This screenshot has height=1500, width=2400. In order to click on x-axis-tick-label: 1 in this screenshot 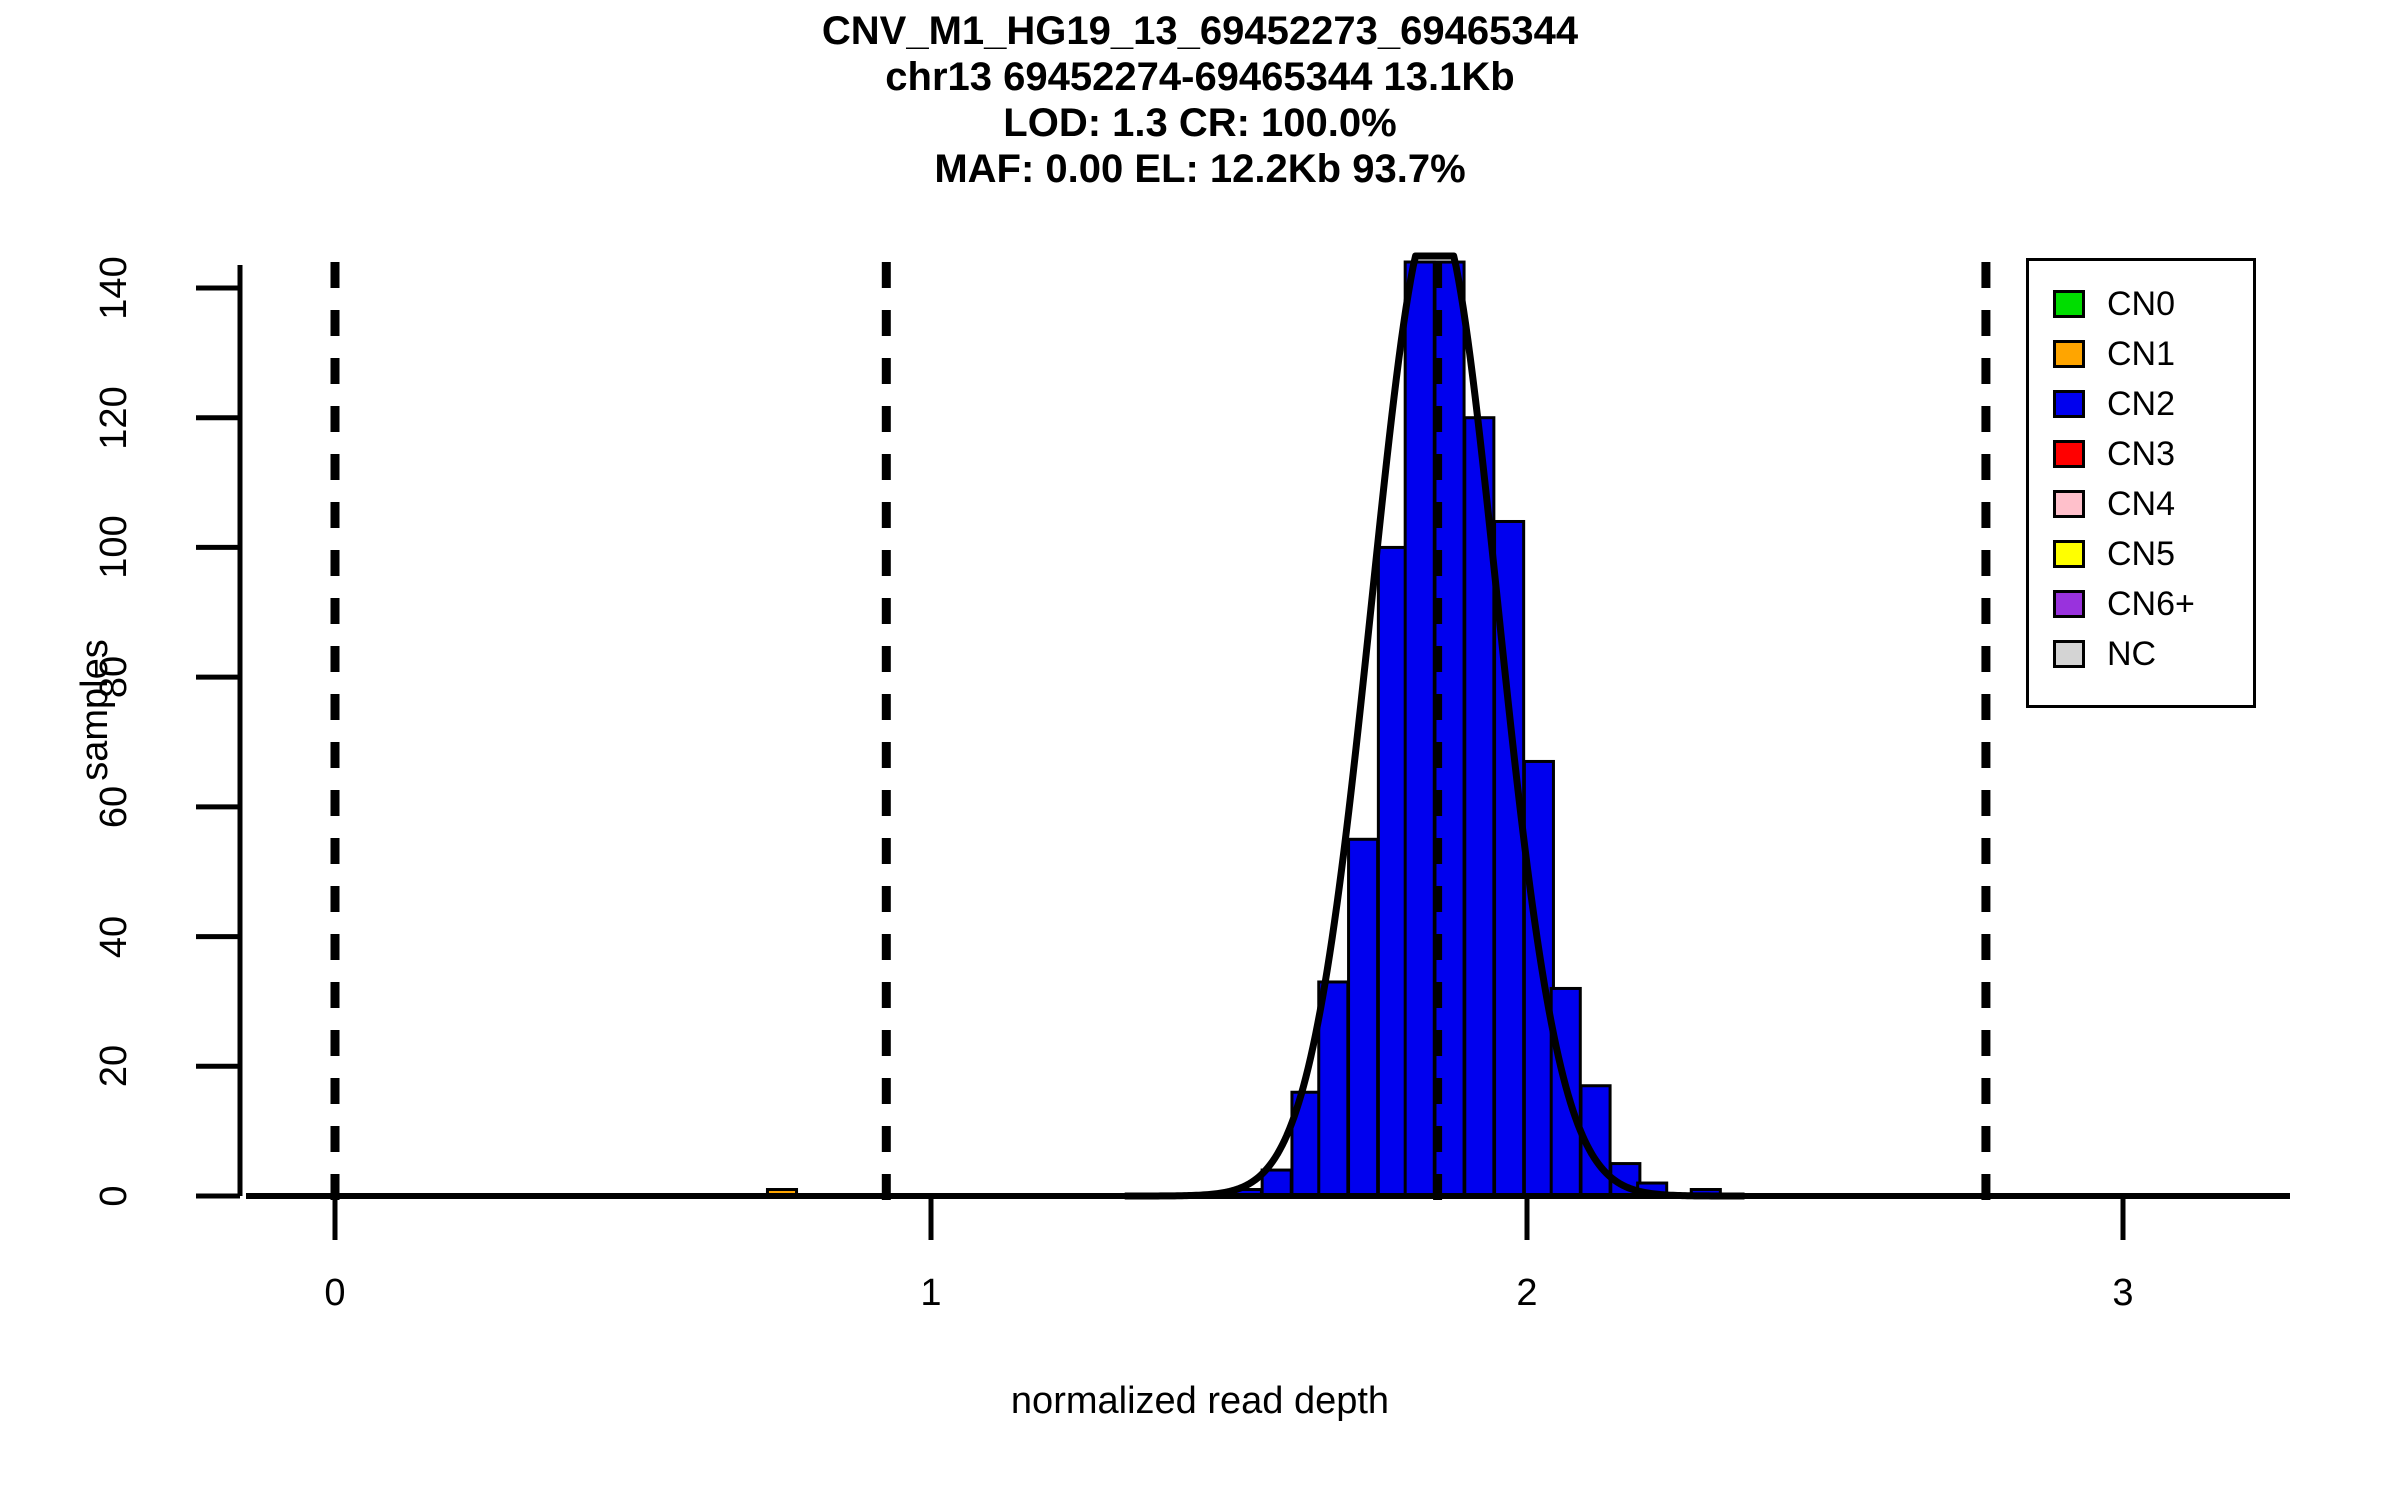, I will do `click(931, 1293)`.